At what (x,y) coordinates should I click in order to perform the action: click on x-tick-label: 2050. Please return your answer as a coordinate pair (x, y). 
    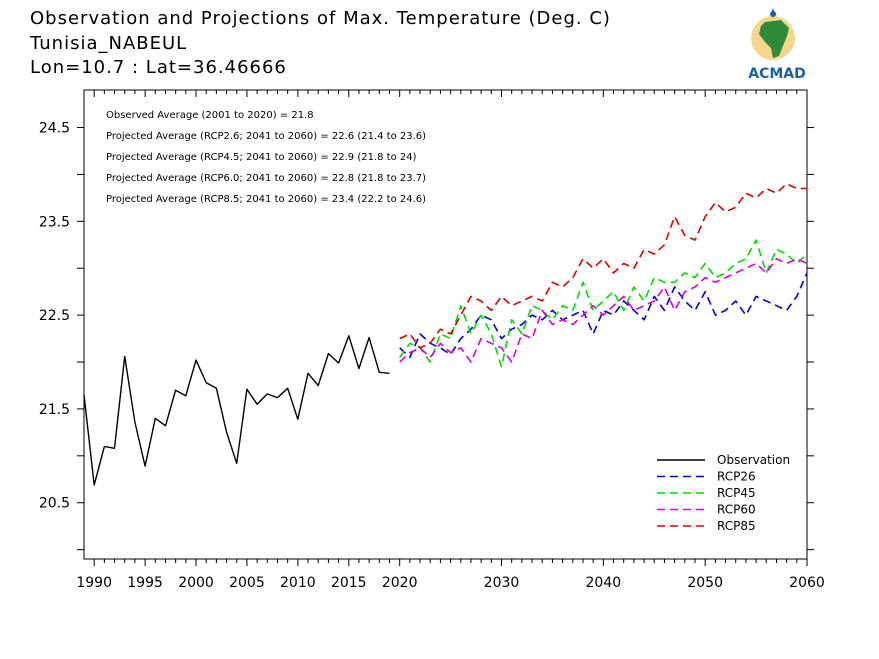
    Looking at the image, I should click on (705, 583).